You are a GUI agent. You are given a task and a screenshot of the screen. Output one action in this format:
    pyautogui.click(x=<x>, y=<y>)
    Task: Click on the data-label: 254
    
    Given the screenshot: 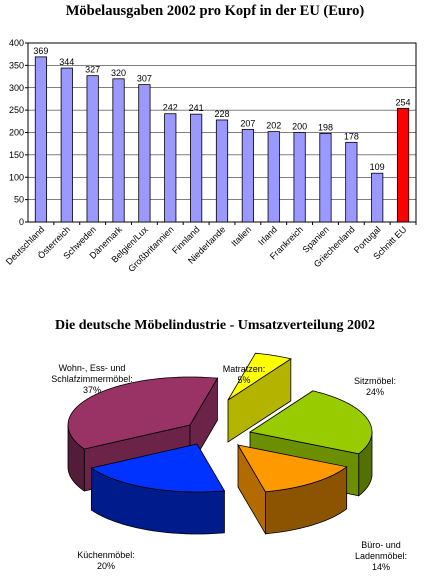 What is the action you would take?
    pyautogui.click(x=403, y=102)
    